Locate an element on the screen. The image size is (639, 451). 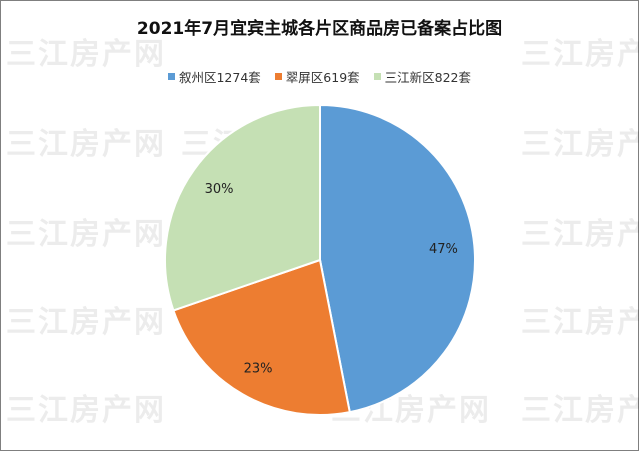
slice-percent-label: 30% is located at coordinates (219, 189).